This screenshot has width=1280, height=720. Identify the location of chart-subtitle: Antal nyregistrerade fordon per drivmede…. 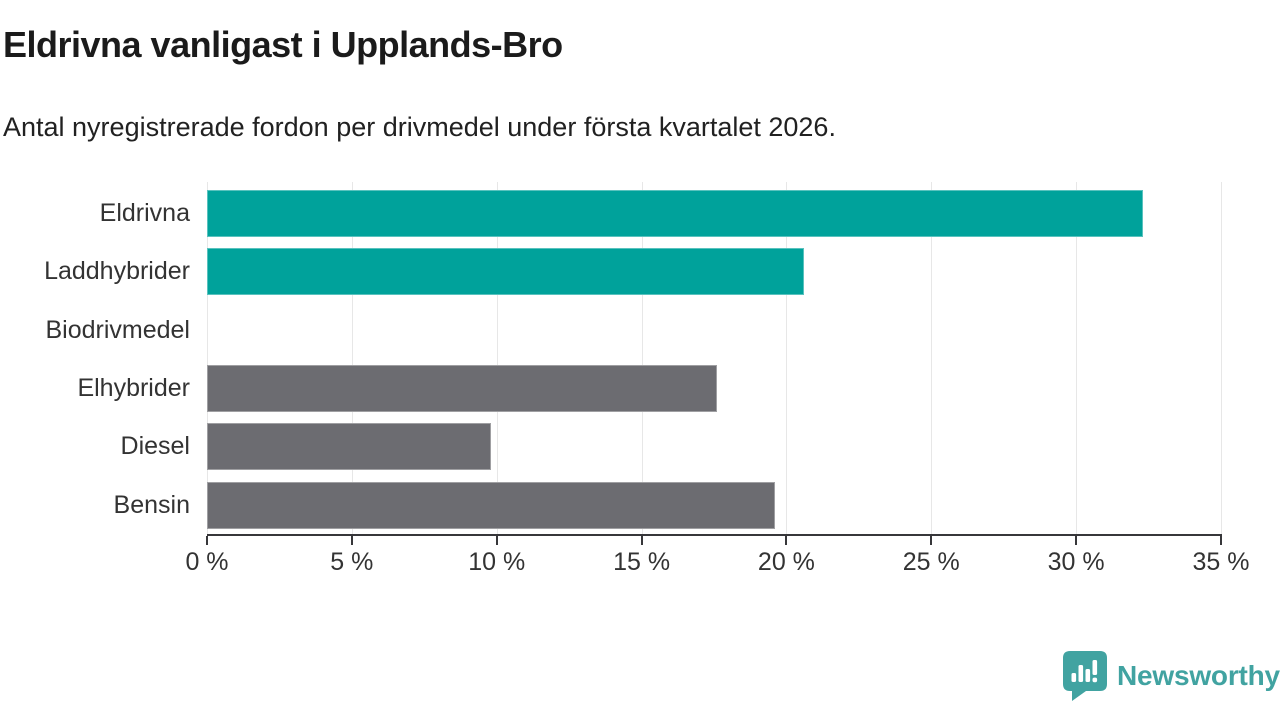
(419, 127).